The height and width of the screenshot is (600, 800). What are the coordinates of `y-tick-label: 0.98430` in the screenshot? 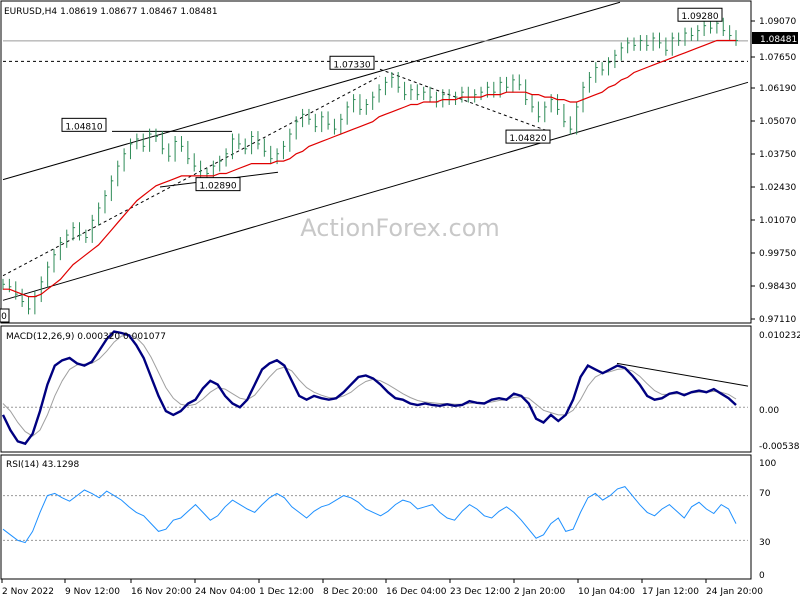 It's located at (777, 287).